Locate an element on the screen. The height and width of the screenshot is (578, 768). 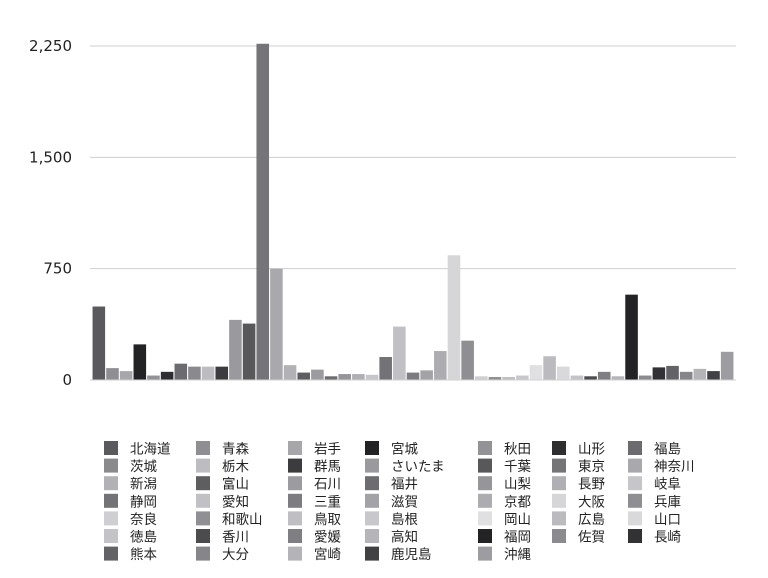
bar-高知 is located at coordinates (618, 378).